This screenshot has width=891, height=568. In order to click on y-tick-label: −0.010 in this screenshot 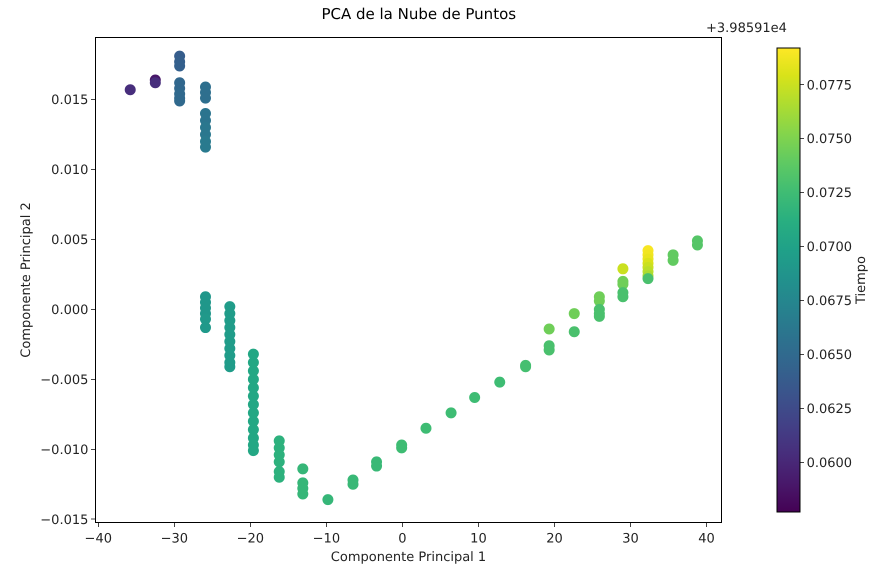, I will do `click(64, 450)`.